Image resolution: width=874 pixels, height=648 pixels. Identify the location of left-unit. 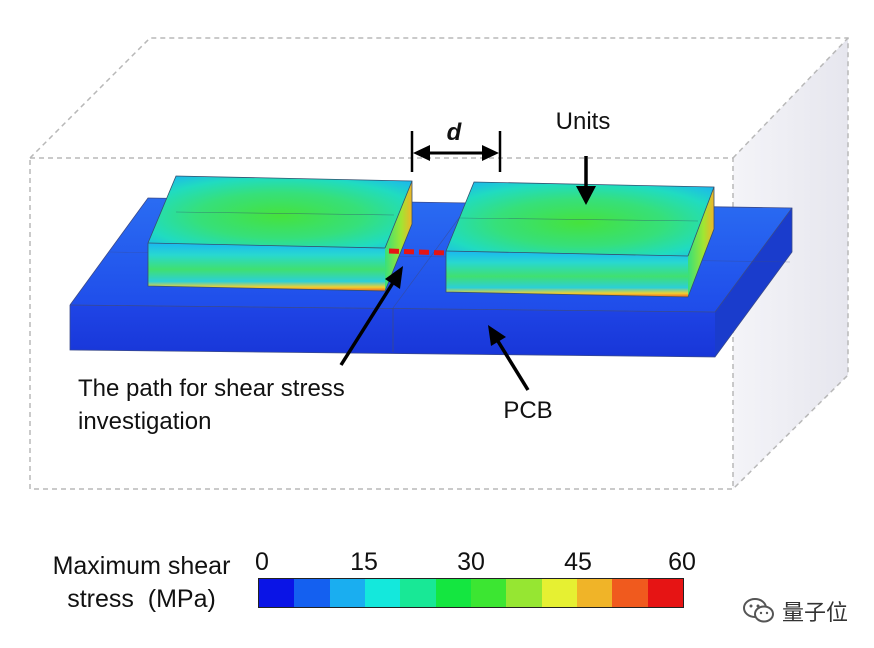
(280, 233).